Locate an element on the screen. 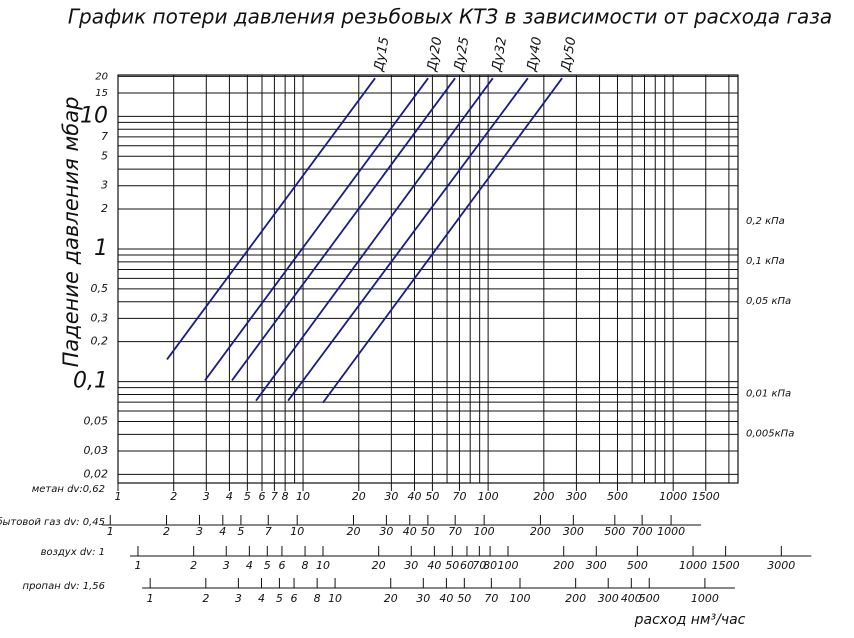 This screenshot has height=638, width=854. annotation: 0,005кПа is located at coordinates (770, 434).